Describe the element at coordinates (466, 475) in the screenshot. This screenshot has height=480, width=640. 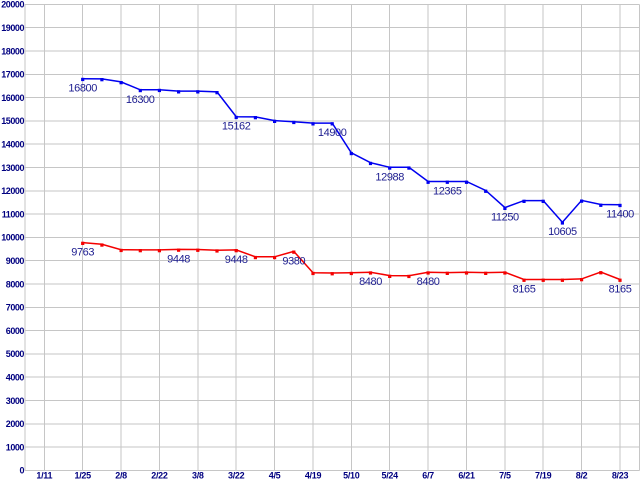
I see `svg-text: 6/21` at that location.